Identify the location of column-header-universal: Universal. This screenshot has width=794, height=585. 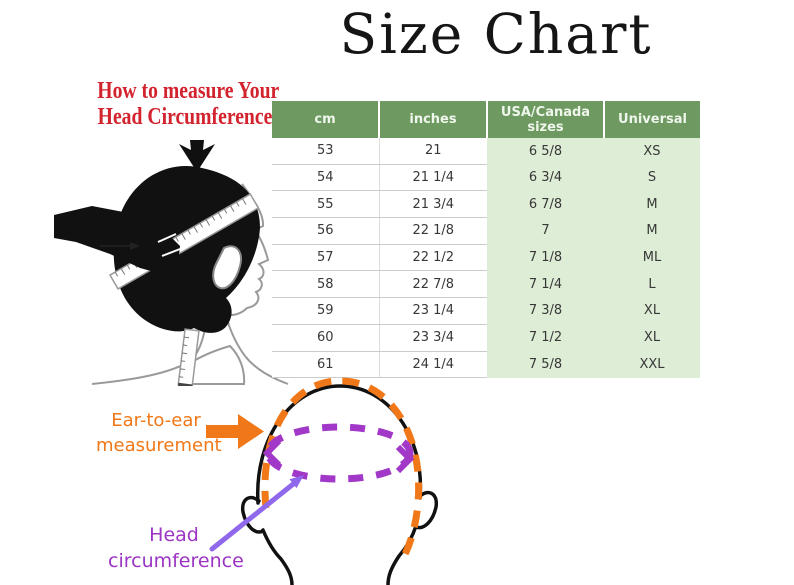
(652, 119).